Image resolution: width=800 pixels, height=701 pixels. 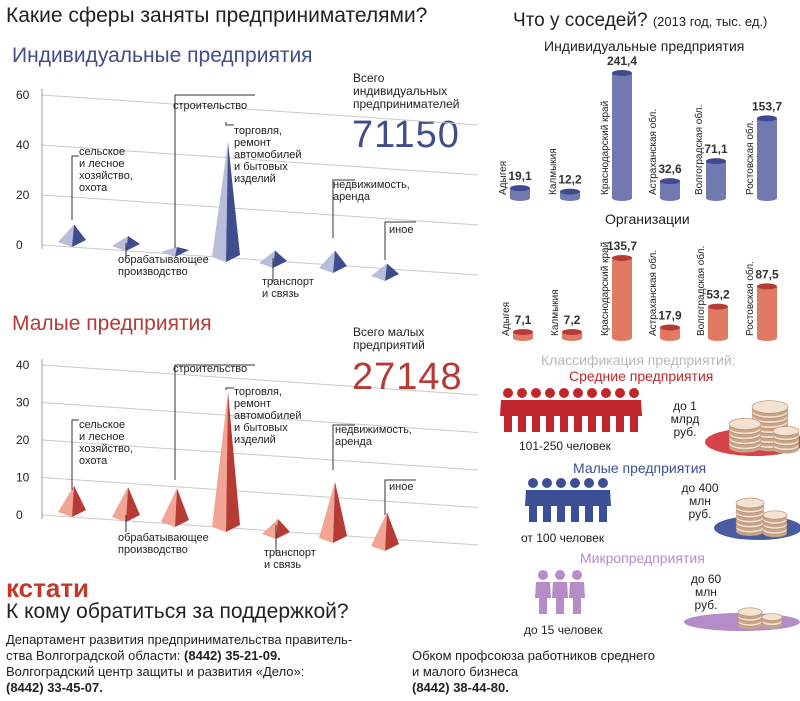 I want to click on contact-center-phone: (8442) 33-45-07., so click(x=54, y=687).